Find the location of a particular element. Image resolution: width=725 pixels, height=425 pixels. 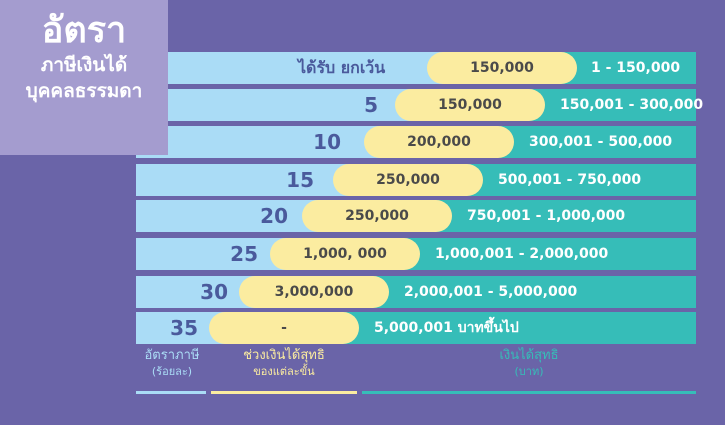

footer-bracket-label: ช่วงเงินได้สุทธิ is located at coordinates (284, 355).